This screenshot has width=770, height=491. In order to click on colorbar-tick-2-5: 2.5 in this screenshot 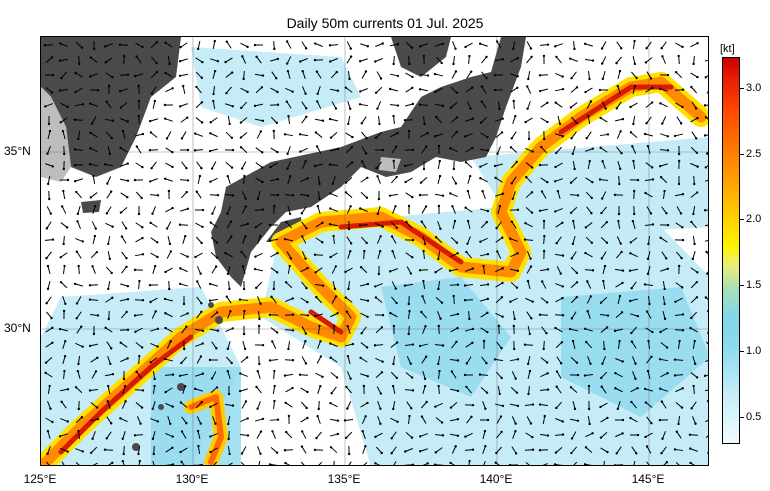, I will do `click(754, 154)`.